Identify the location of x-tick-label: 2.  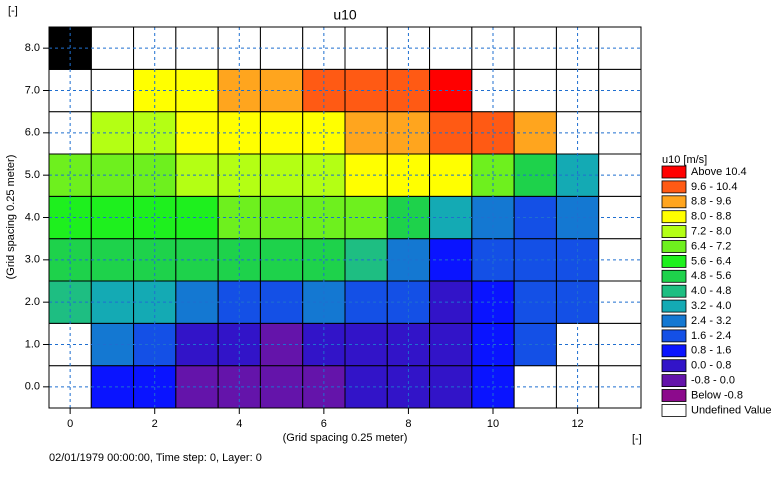
(155, 424).